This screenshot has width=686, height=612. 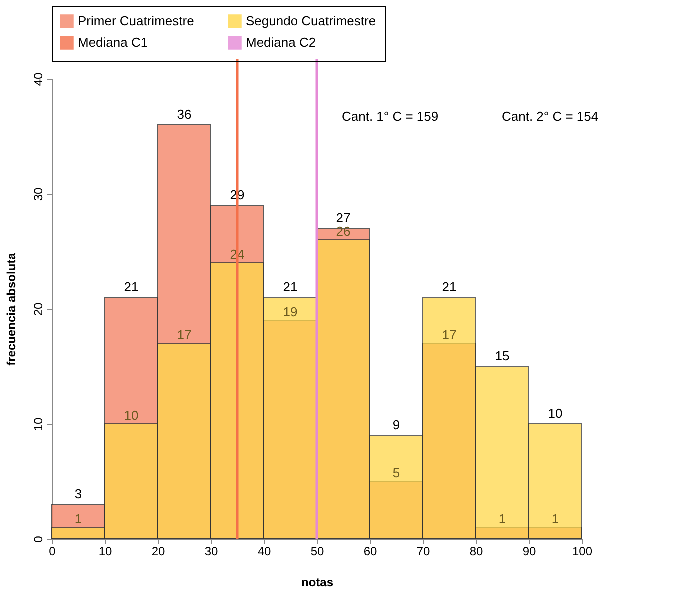 What do you see at coordinates (281, 42) in the screenshot?
I see `legend-label: Mediana C2` at bounding box center [281, 42].